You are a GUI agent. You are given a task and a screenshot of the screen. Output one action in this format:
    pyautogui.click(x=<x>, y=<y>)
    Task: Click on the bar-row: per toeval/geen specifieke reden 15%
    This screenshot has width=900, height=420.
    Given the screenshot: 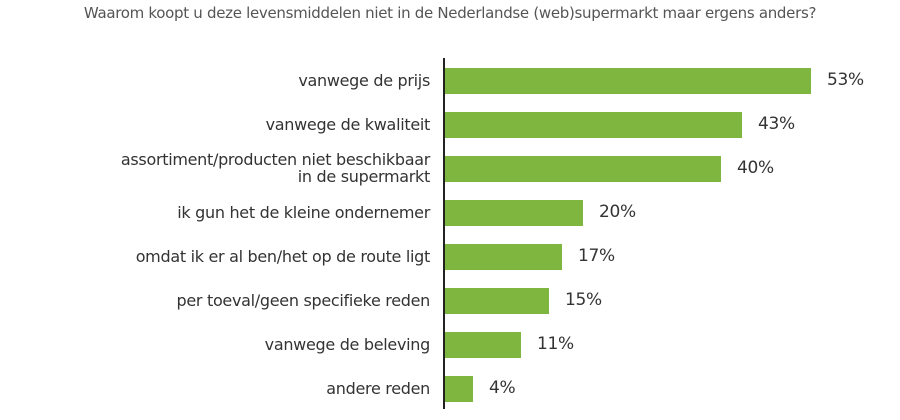 What is the action you would take?
    pyautogui.click(x=450, y=301)
    